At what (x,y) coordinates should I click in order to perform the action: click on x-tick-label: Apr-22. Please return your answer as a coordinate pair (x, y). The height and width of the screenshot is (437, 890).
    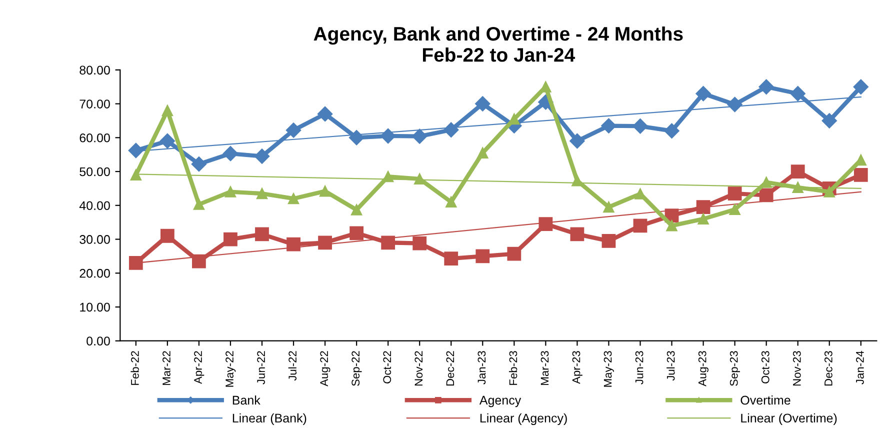
    Looking at the image, I should click on (199, 367).